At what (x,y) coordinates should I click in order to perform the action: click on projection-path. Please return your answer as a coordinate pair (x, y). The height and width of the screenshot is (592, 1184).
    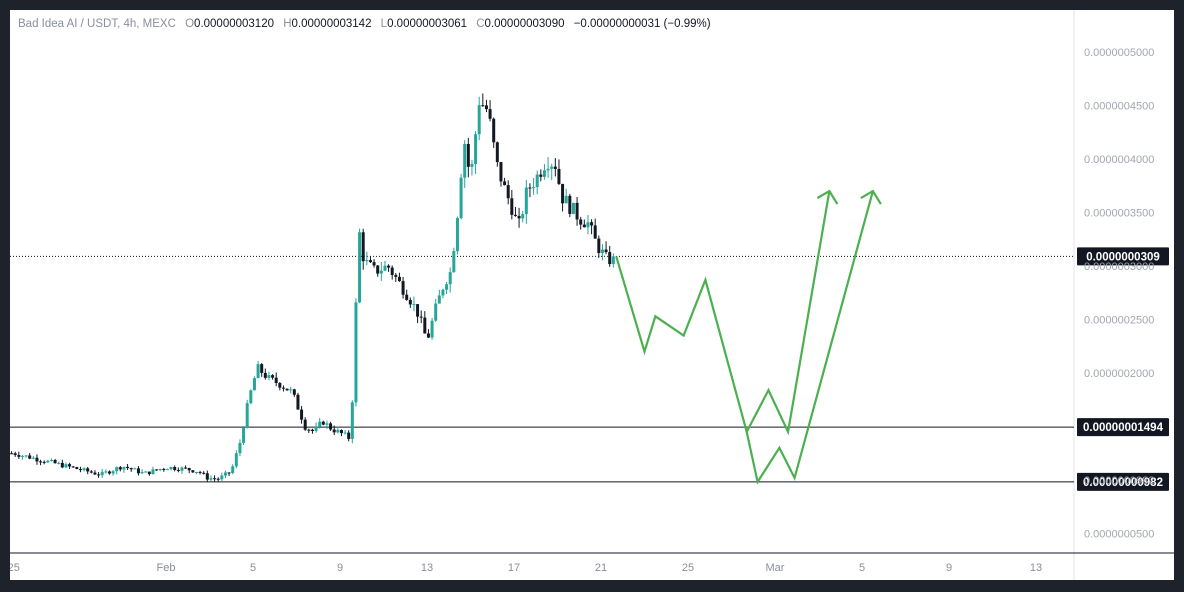
    Looking at the image, I should click on (723, 313).